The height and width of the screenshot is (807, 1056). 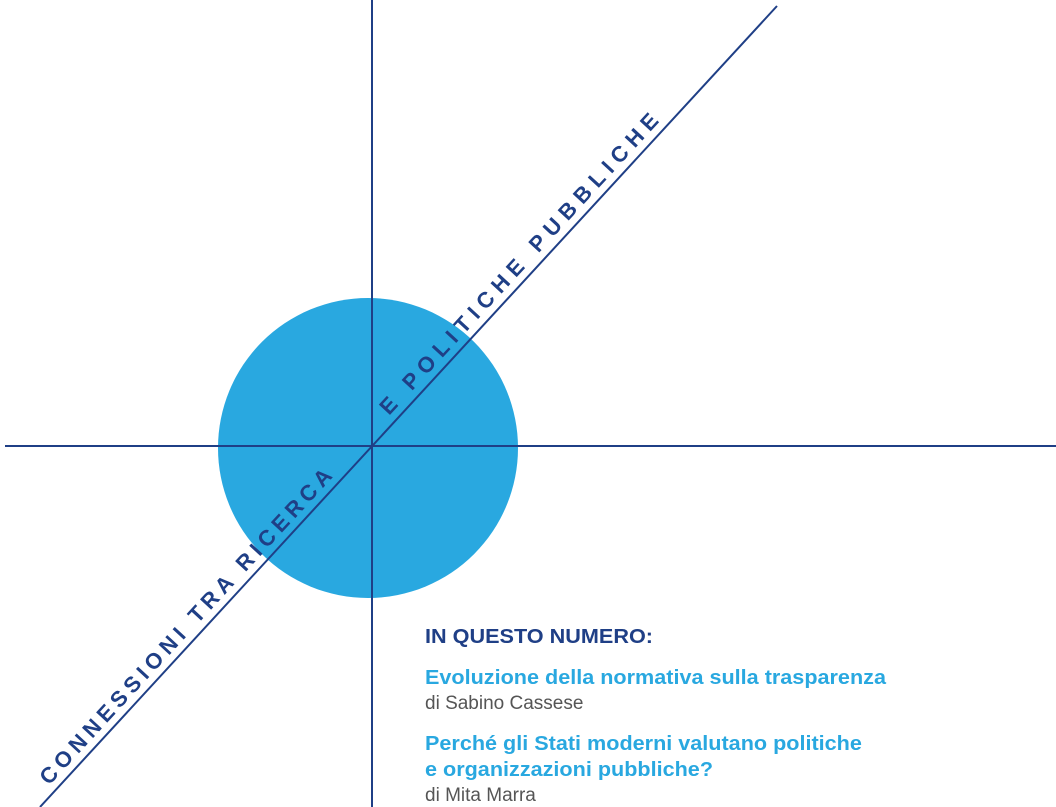 What do you see at coordinates (368, 448) in the screenshot?
I see `blue-circle` at bounding box center [368, 448].